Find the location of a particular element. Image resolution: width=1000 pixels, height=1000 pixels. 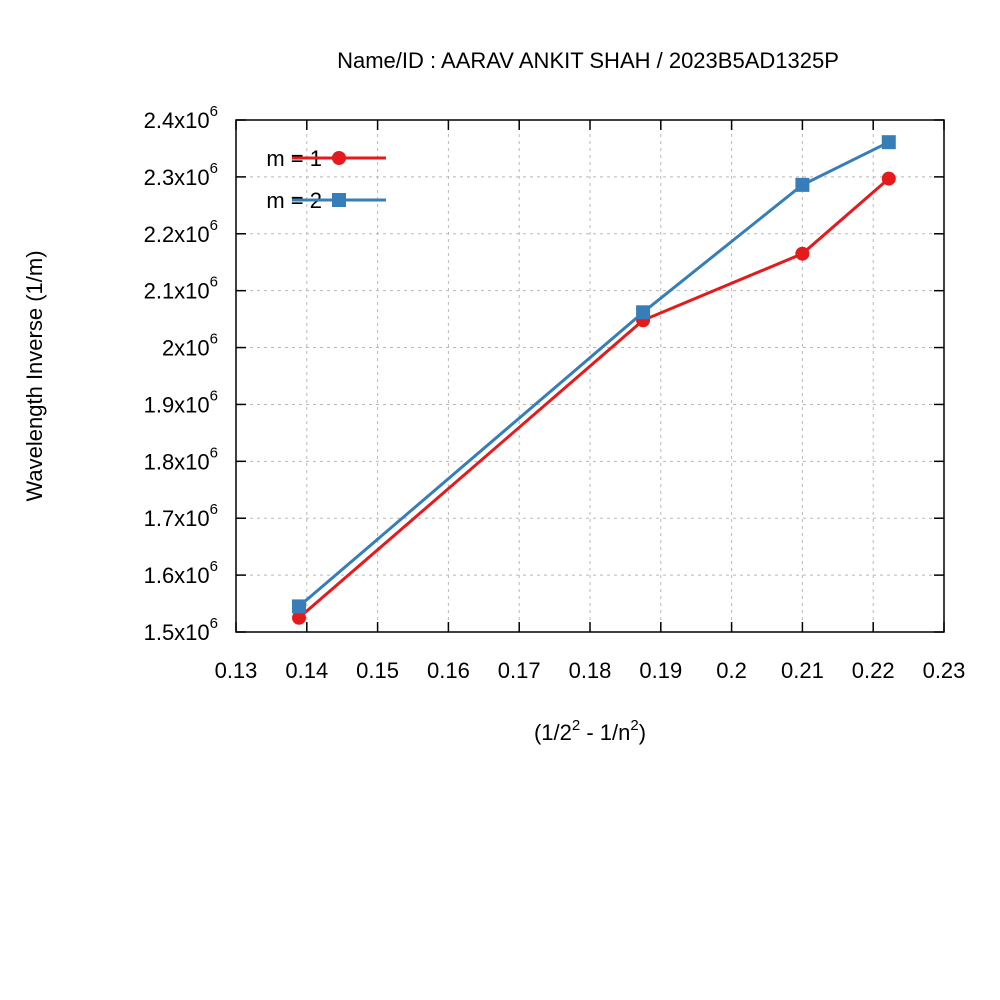

y-tick-label: 2.3x10⁶ is located at coordinates (181, 175).